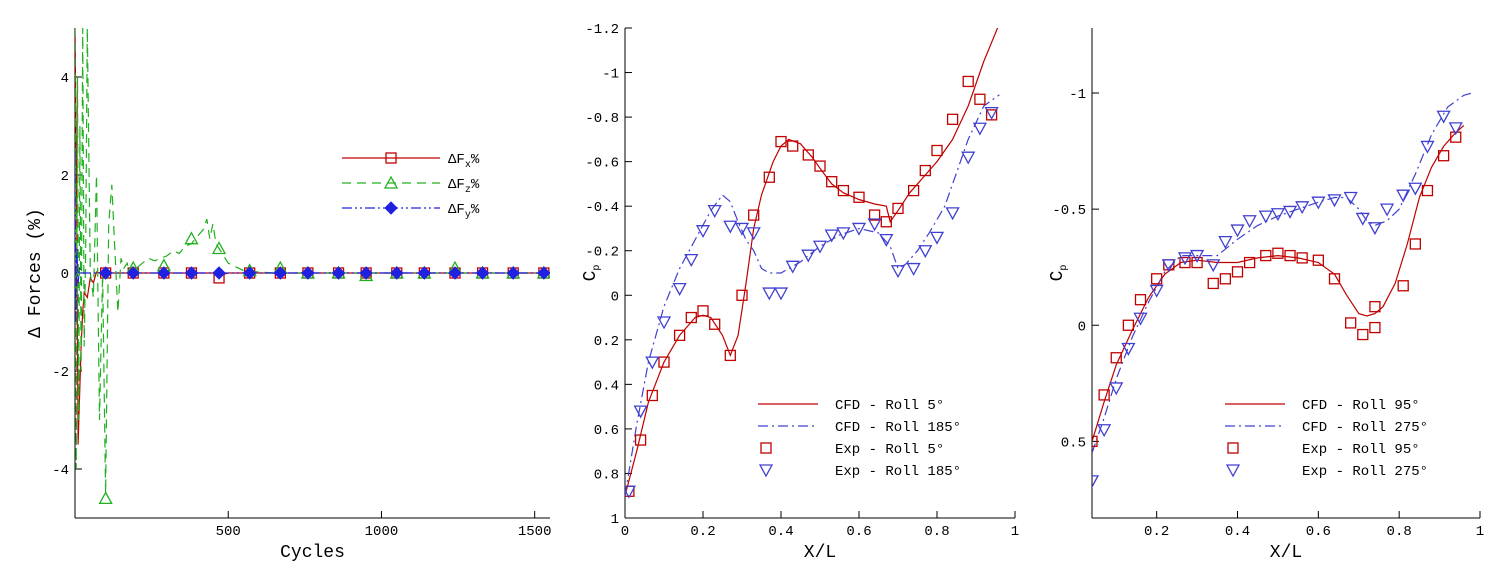  I want to click on y-tick-label: 0, so click(615, 297).